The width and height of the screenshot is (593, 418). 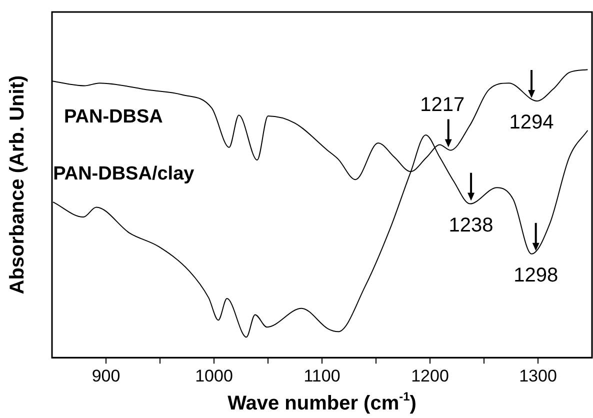 I want to click on y-axis-title: Absorbance (Arb. Unit), so click(x=17, y=184).